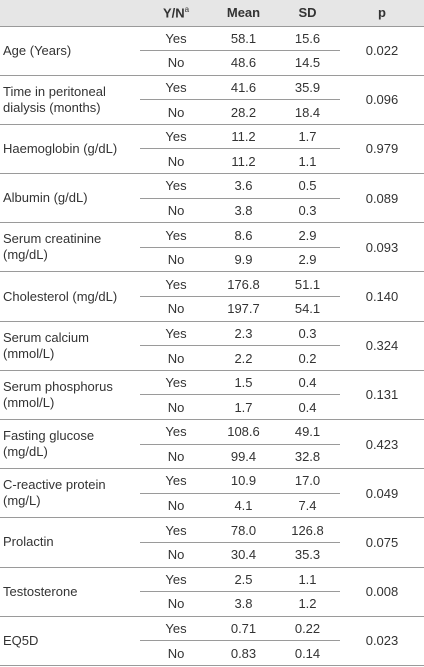  I want to click on table-row: Albumin (g/dL) Yes 3.6 0.5 0.089, so click(212, 198).